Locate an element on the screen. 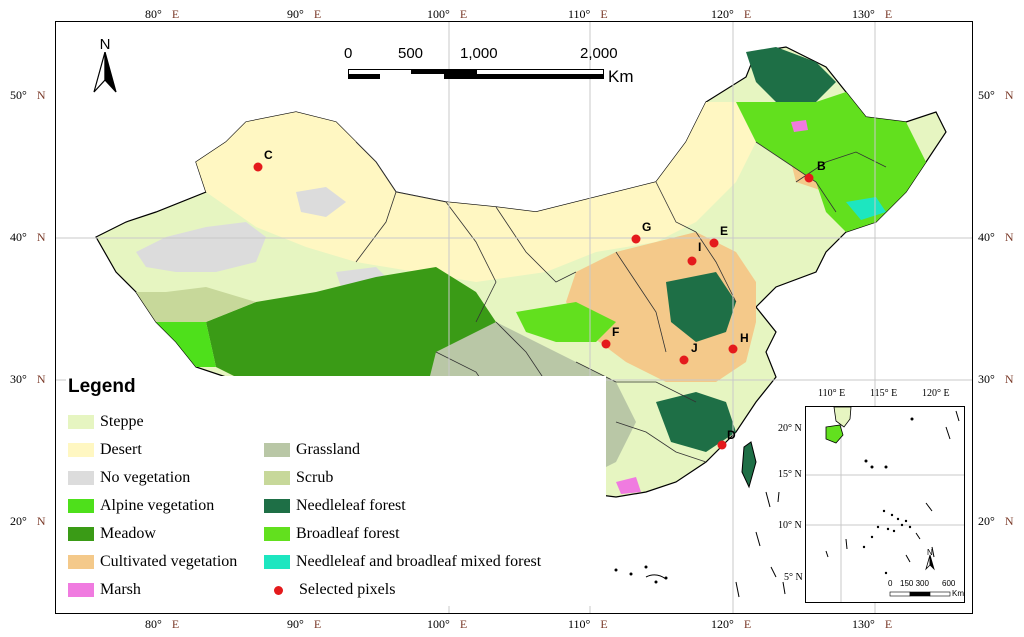 The width and height of the screenshot is (1024, 637). pixel-H: H is located at coordinates (738, 342).